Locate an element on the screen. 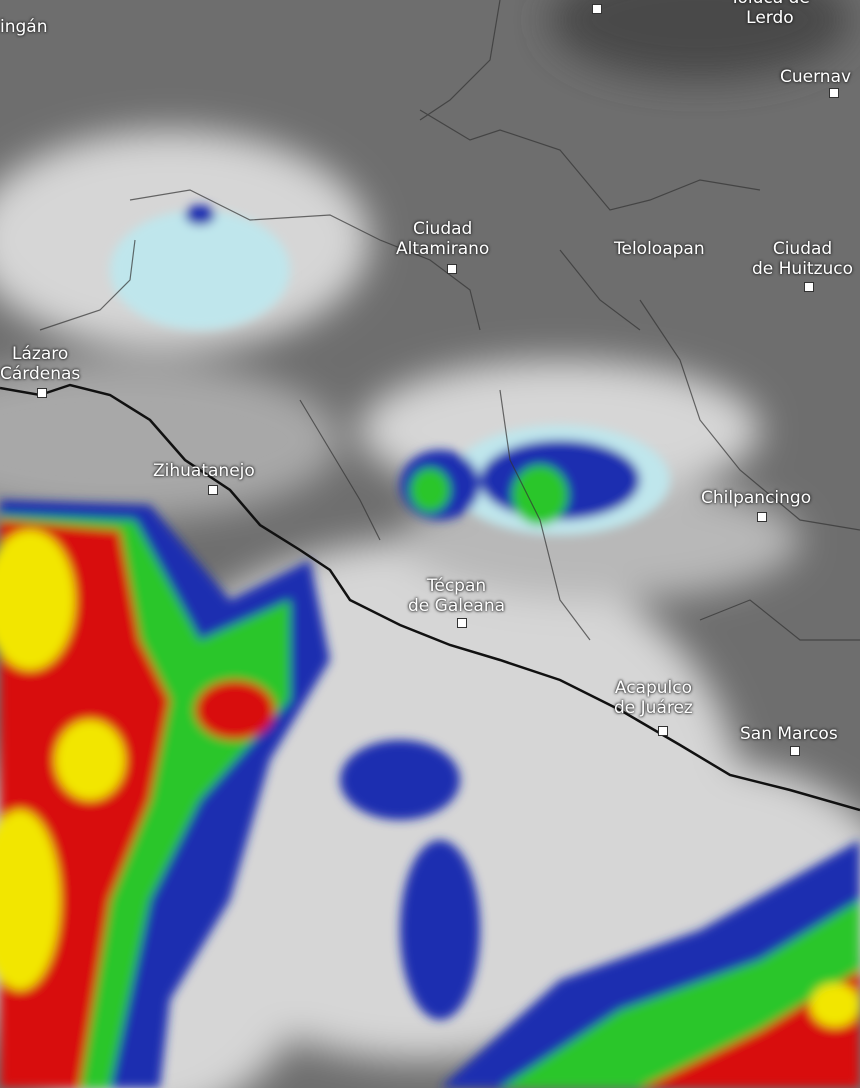  city-label-chilpancingo: Chilpancingo is located at coordinates (756, 498).